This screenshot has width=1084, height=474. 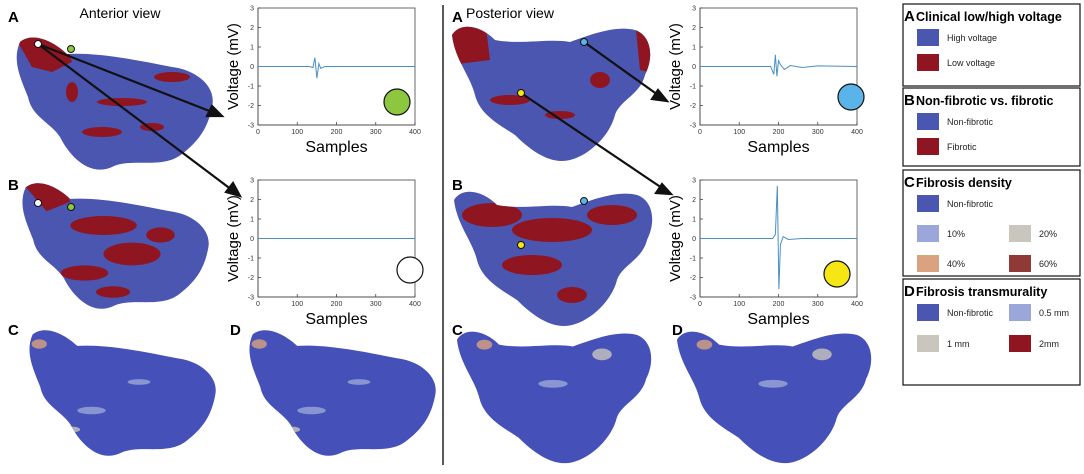 What do you see at coordinates (989, 17) in the screenshot?
I see `legend-title: Clinical low/high voltage` at bounding box center [989, 17].